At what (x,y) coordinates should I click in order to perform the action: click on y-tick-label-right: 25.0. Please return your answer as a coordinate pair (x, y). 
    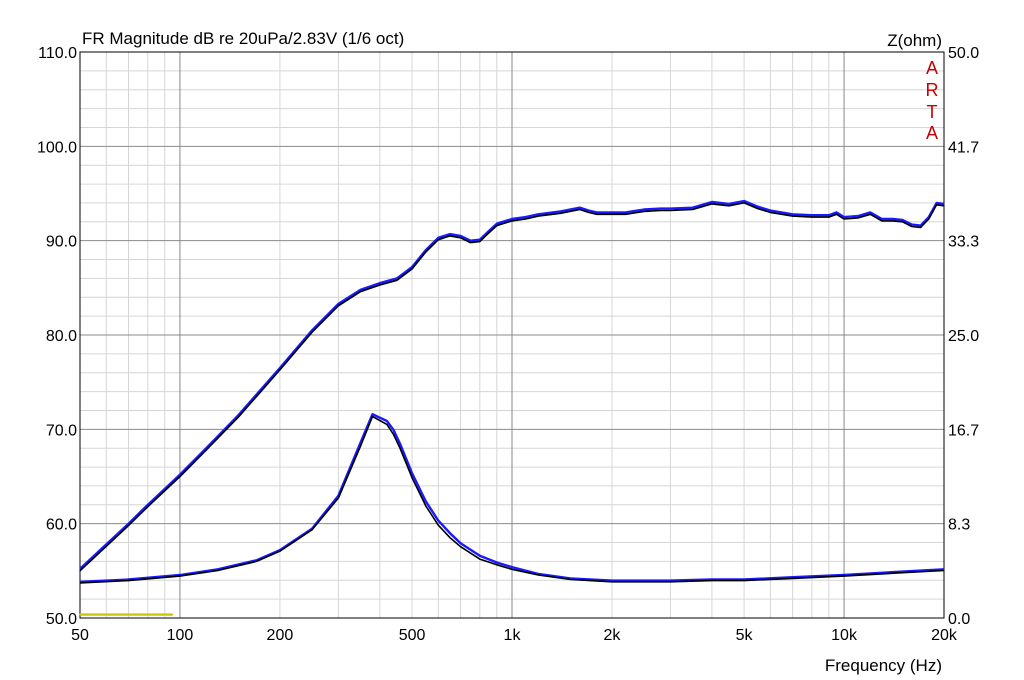
    Looking at the image, I should click on (963, 336).